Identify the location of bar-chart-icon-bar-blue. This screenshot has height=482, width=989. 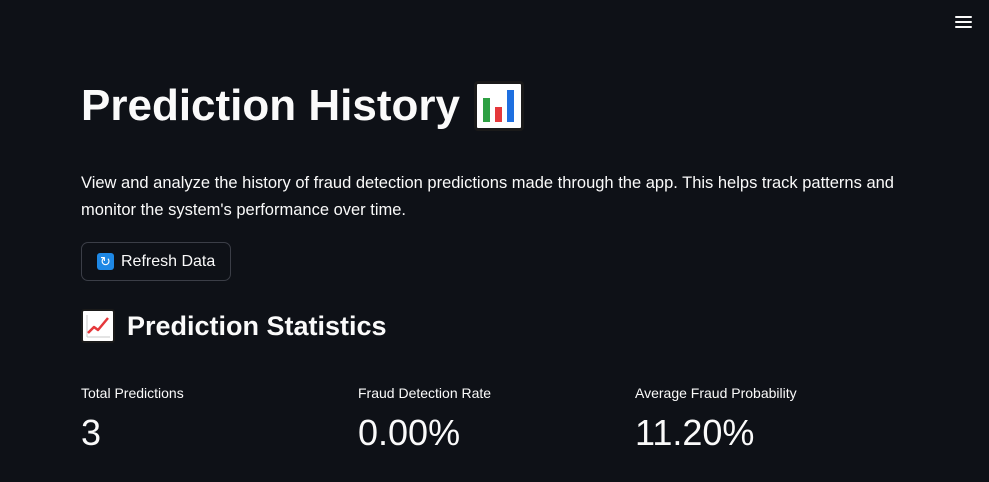
(510, 106).